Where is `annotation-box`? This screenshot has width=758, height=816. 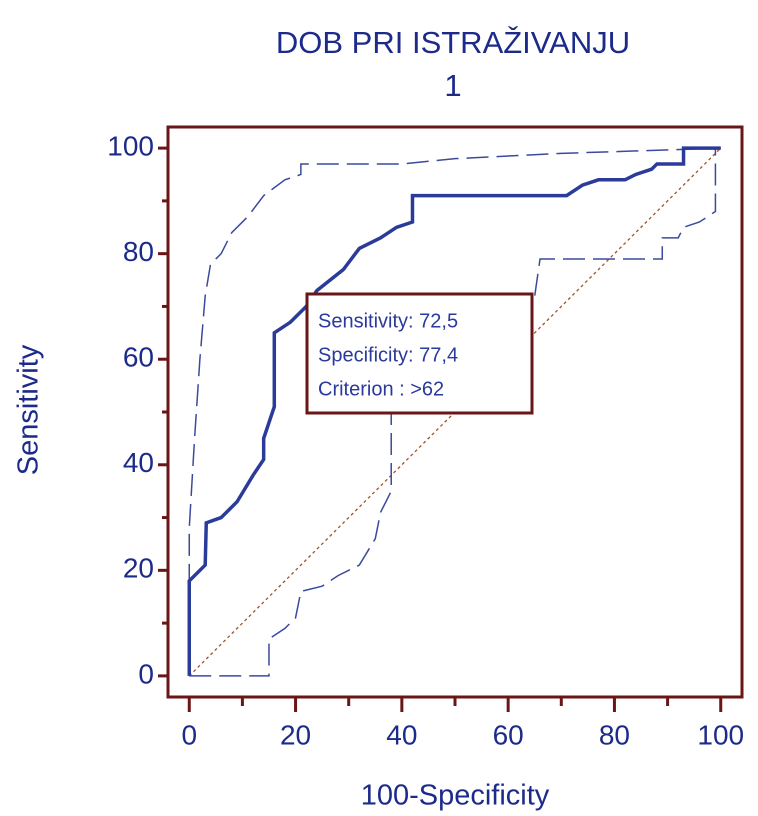
annotation-box is located at coordinates (419, 353).